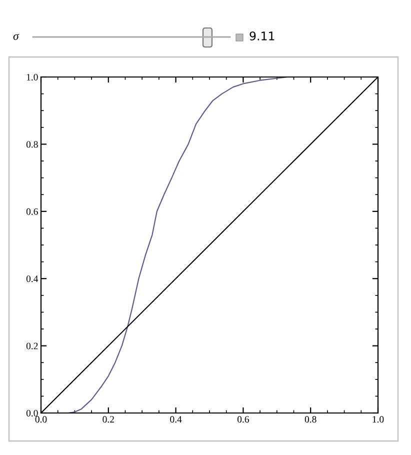  Describe the element at coordinates (16, 37) in the screenshot. I see `text: σ` at that location.